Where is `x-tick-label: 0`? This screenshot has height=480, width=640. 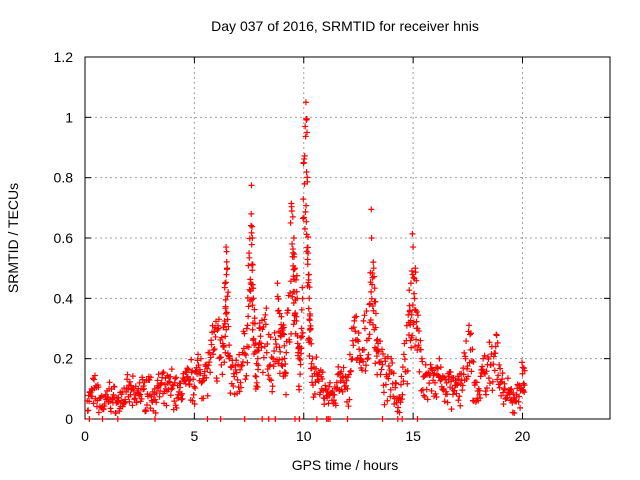
x-tick-label: 0 is located at coordinates (85, 436).